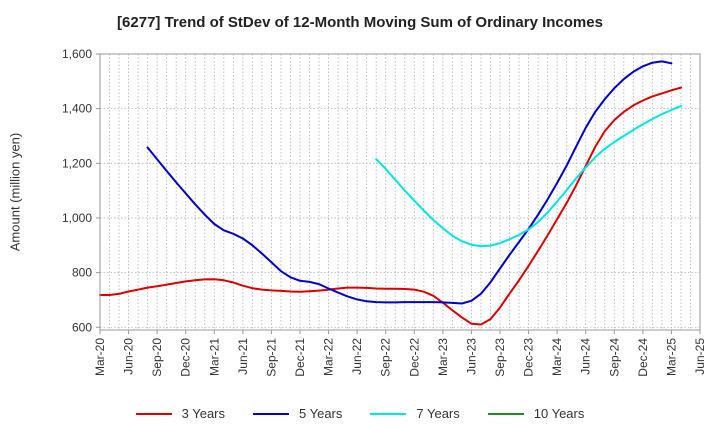 This screenshot has width=720, height=440. What do you see at coordinates (471, 356) in the screenshot?
I see `x-tick-label: Jun-23` at bounding box center [471, 356].